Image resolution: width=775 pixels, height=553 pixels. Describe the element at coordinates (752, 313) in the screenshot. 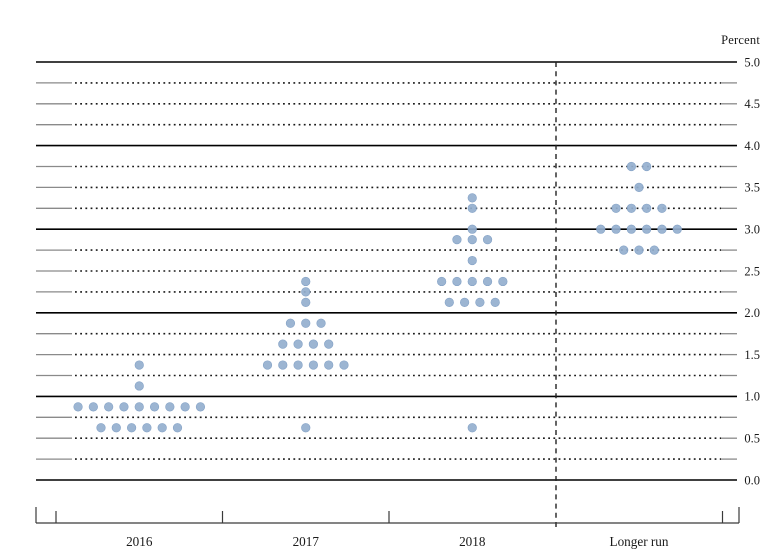

I see `y-tick-label: 2.0` at that location.